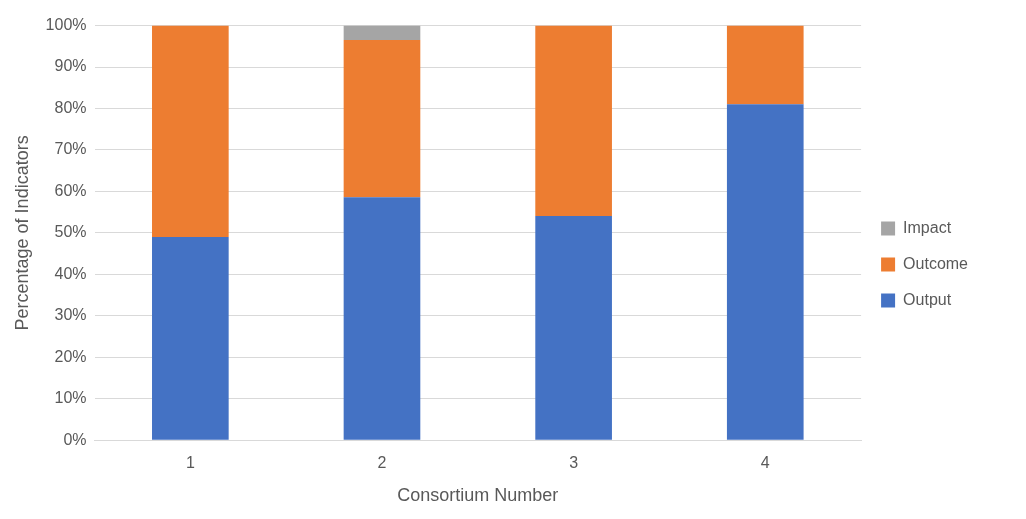 Image resolution: width=1026 pixels, height=519 pixels. I want to click on x-tick-label: 2, so click(382, 463).